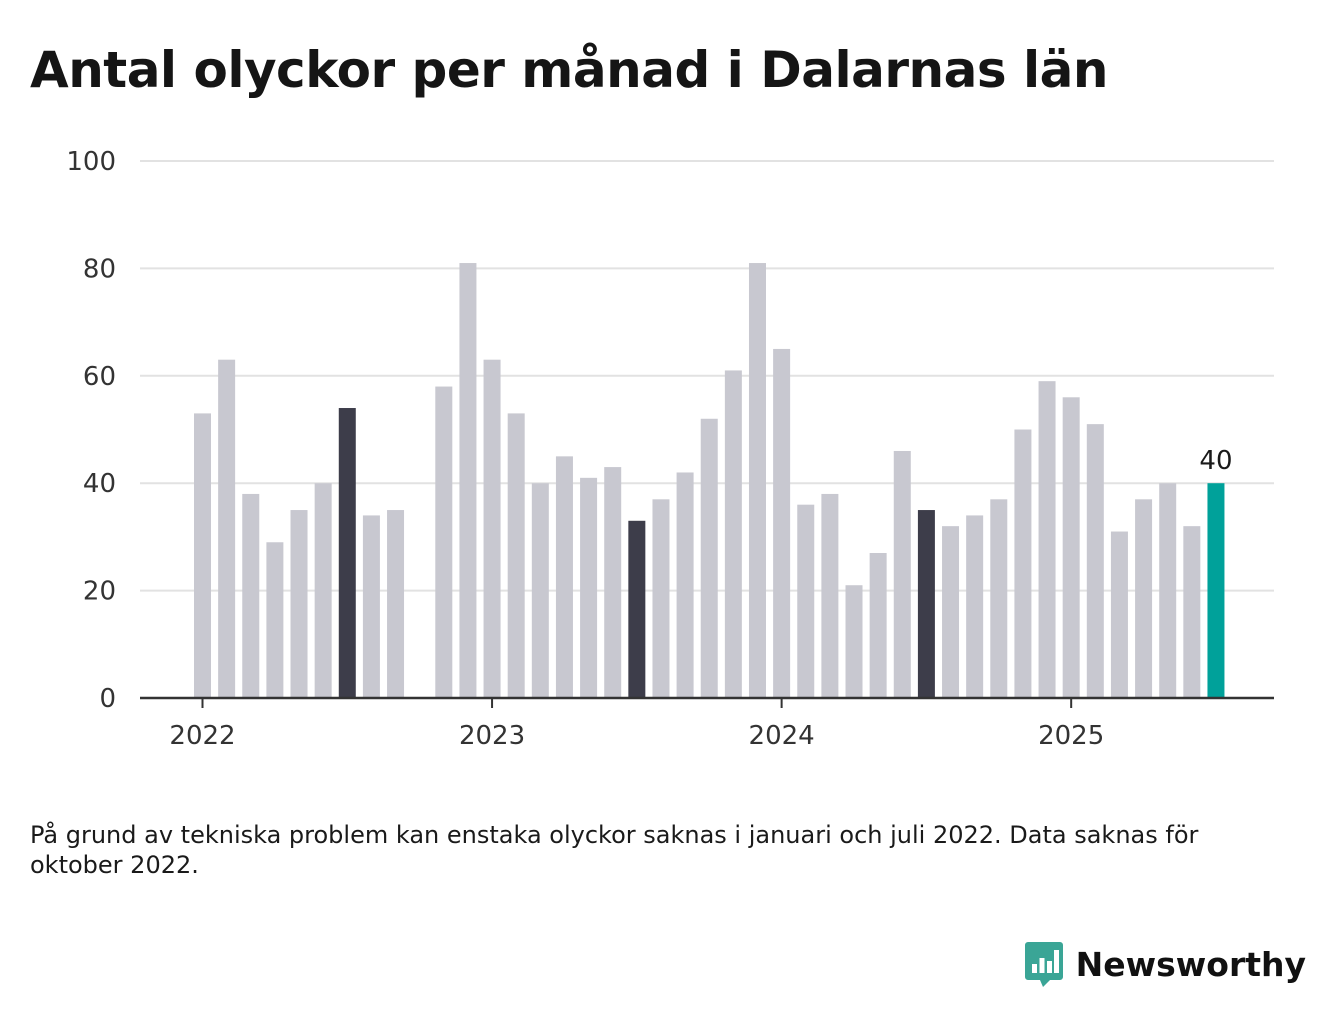 The width and height of the screenshot is (1340, 1020). I want to click on x-tick-label: 2023, so click(492, 736).